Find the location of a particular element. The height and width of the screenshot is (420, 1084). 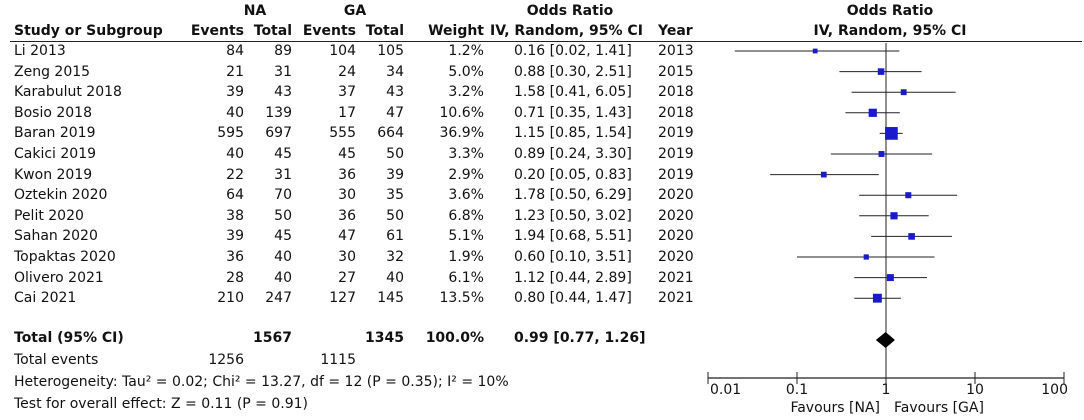

group2-title: GA is located at coordinates (355, 11).